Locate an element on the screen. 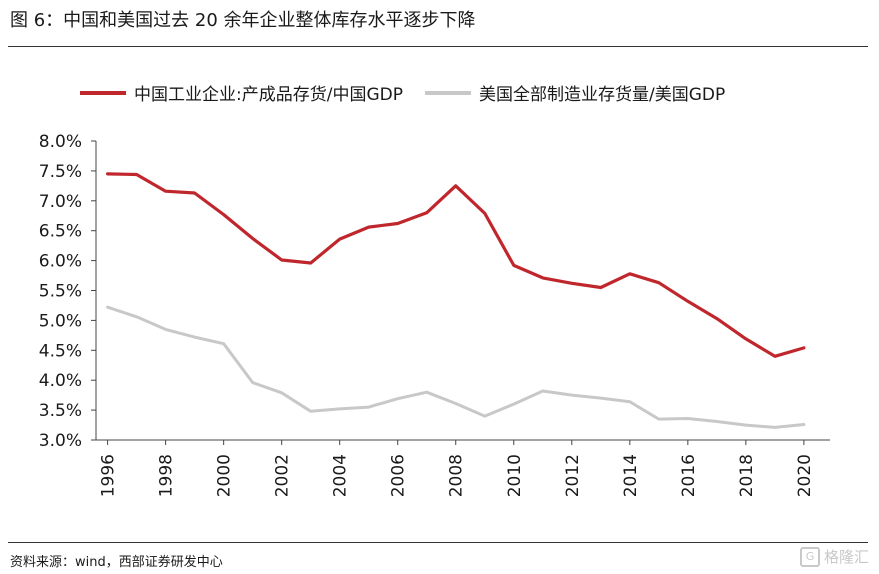 Image resolution: width=879 pixels, height=574 pixels. source-note: 资料来源：wind，西部证券研发中心 is located at coordinates (116, 562).